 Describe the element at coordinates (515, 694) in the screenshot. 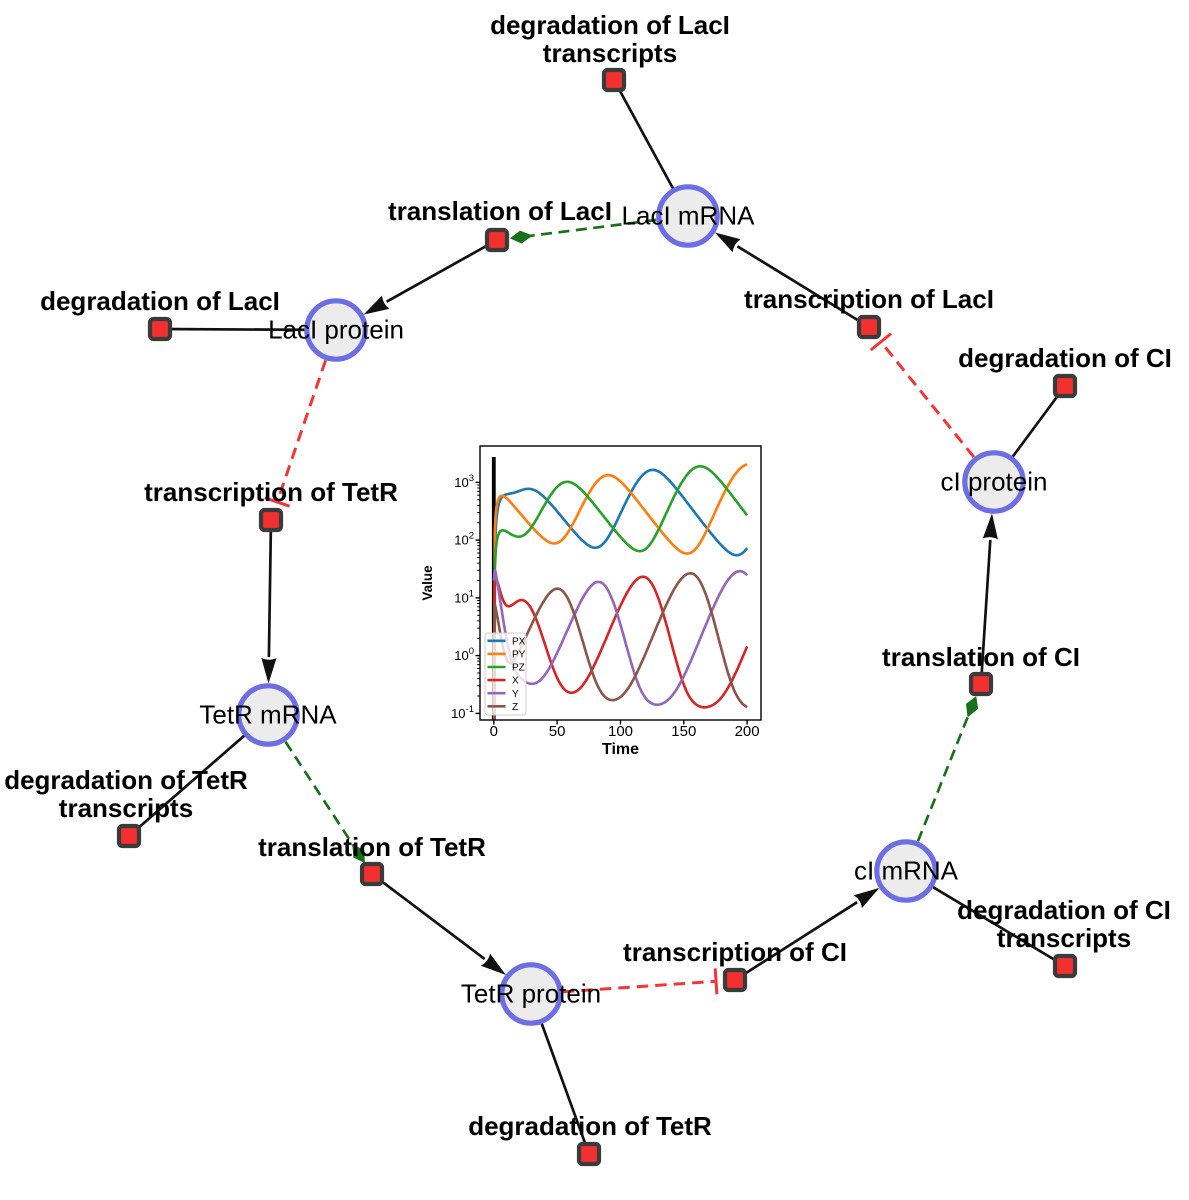

I see `svg-text: Y` at that location.